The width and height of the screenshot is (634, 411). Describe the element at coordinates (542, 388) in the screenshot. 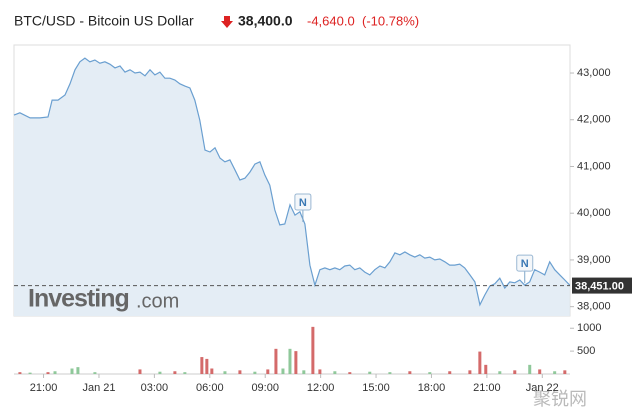

I see `x-tick-label: Jan 22` at that location.